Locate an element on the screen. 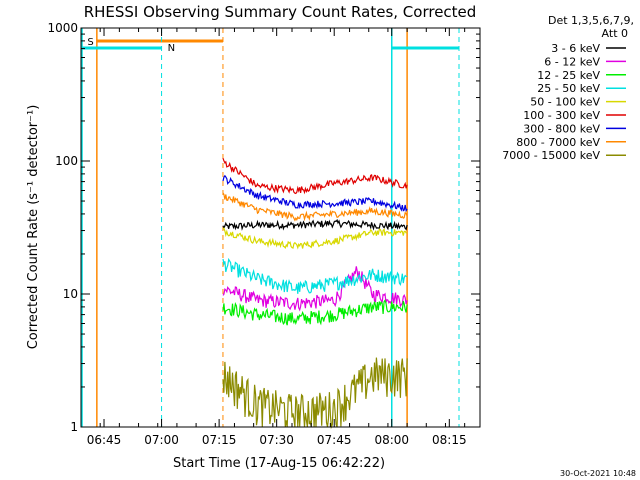 This screenshot has width=640, height=480. legend-label-3: 12 - 25 keV is located at coordinates (568, 75).